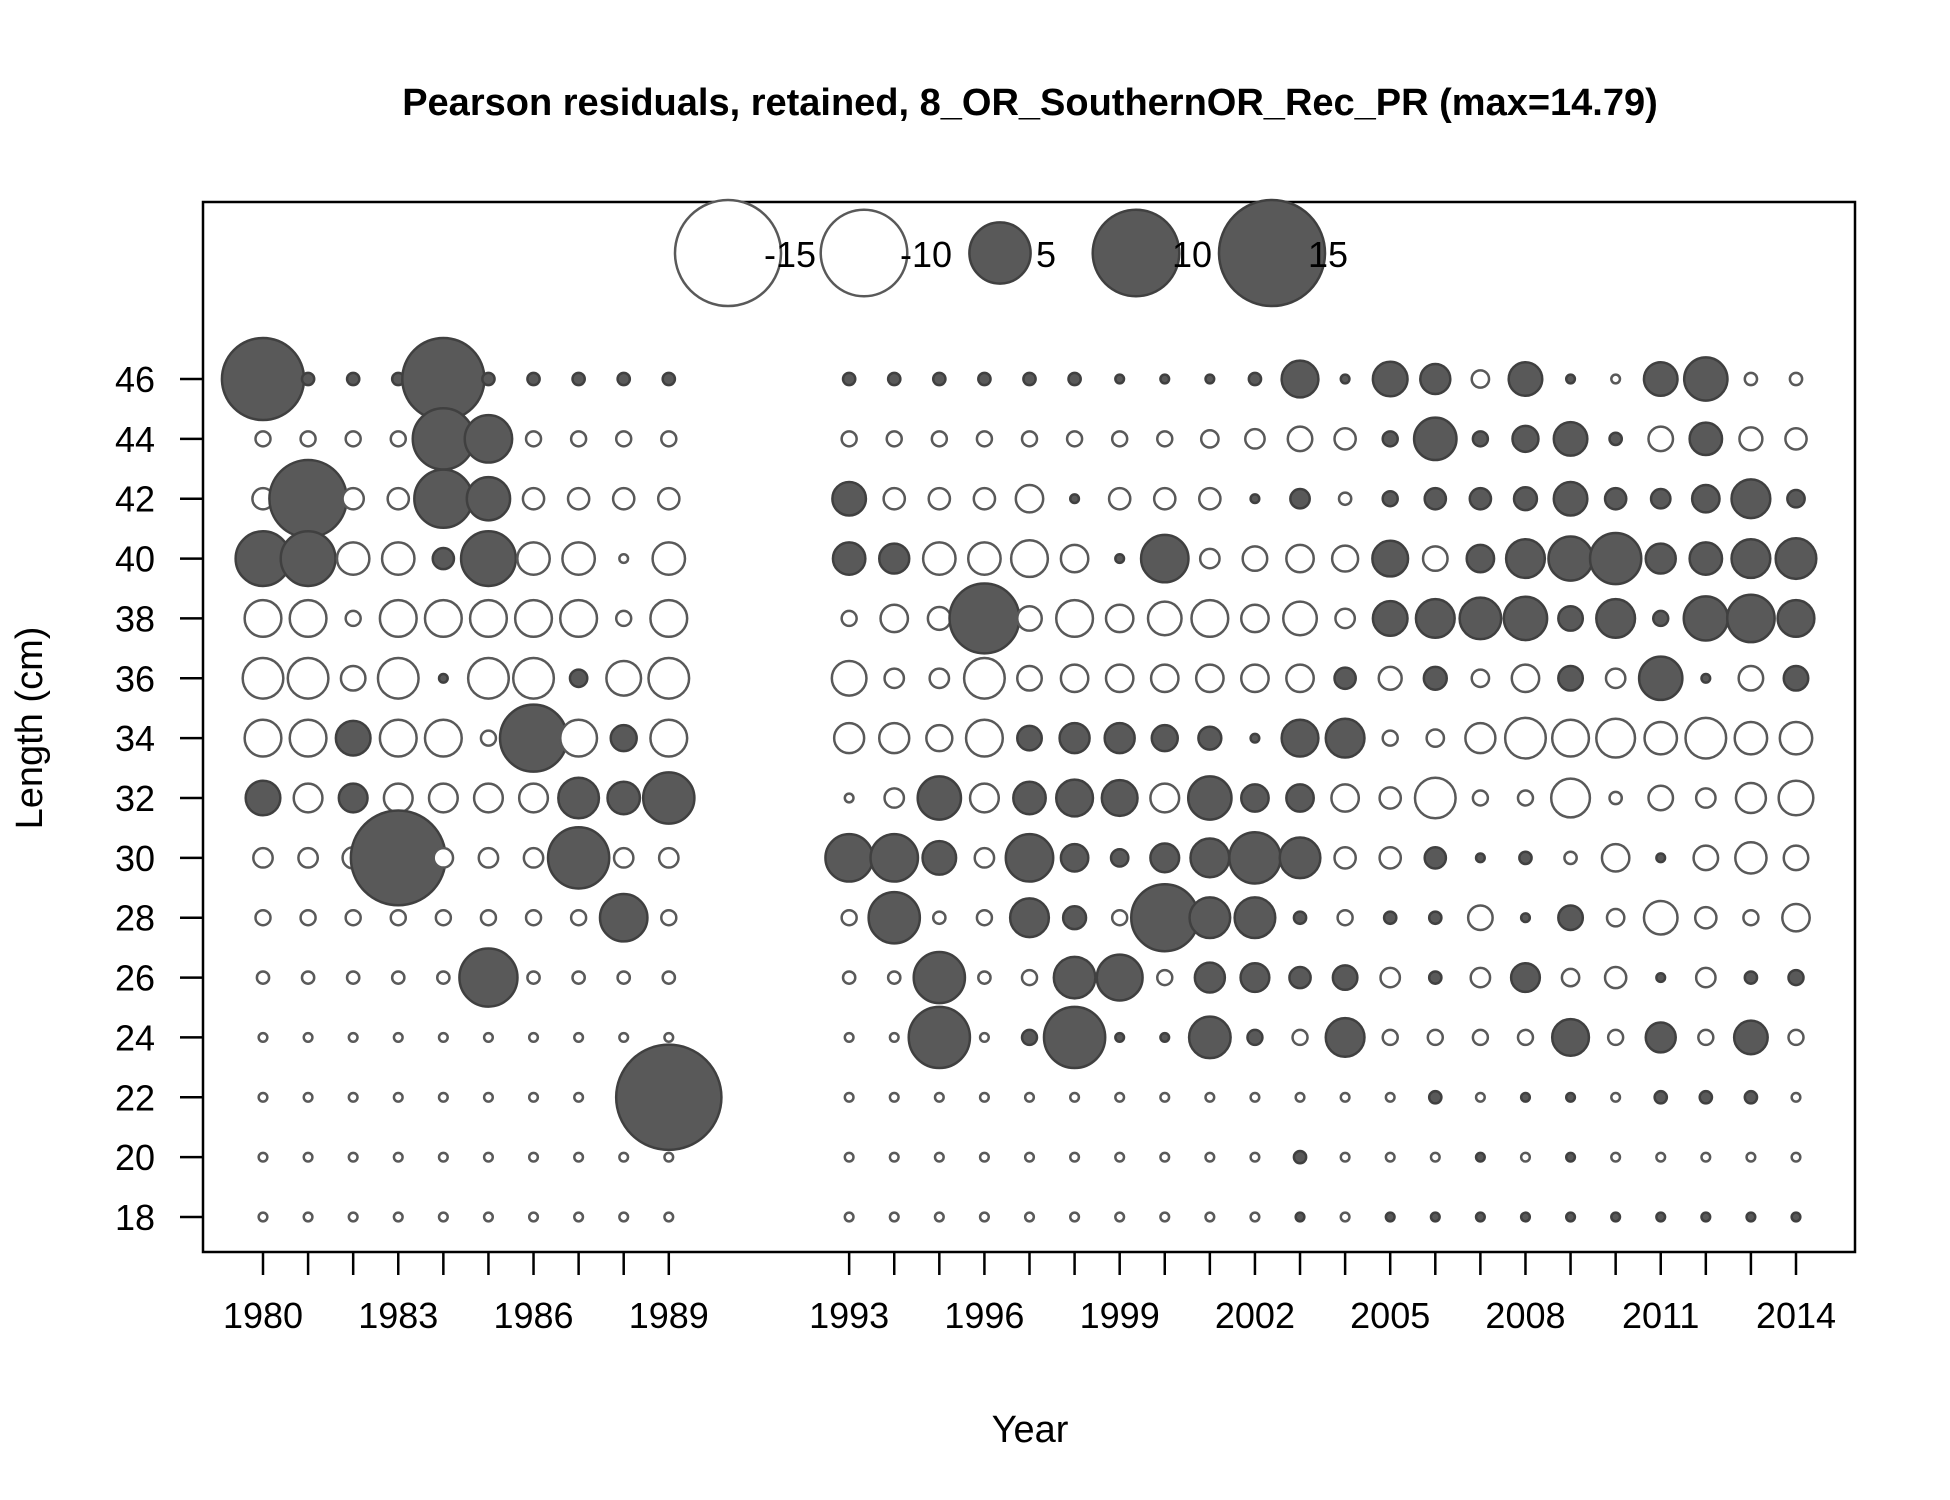  What do you see at coordinates (926, 254) in the screenshot?
I see `legend-label: -10` at bounding box center [926, 254].